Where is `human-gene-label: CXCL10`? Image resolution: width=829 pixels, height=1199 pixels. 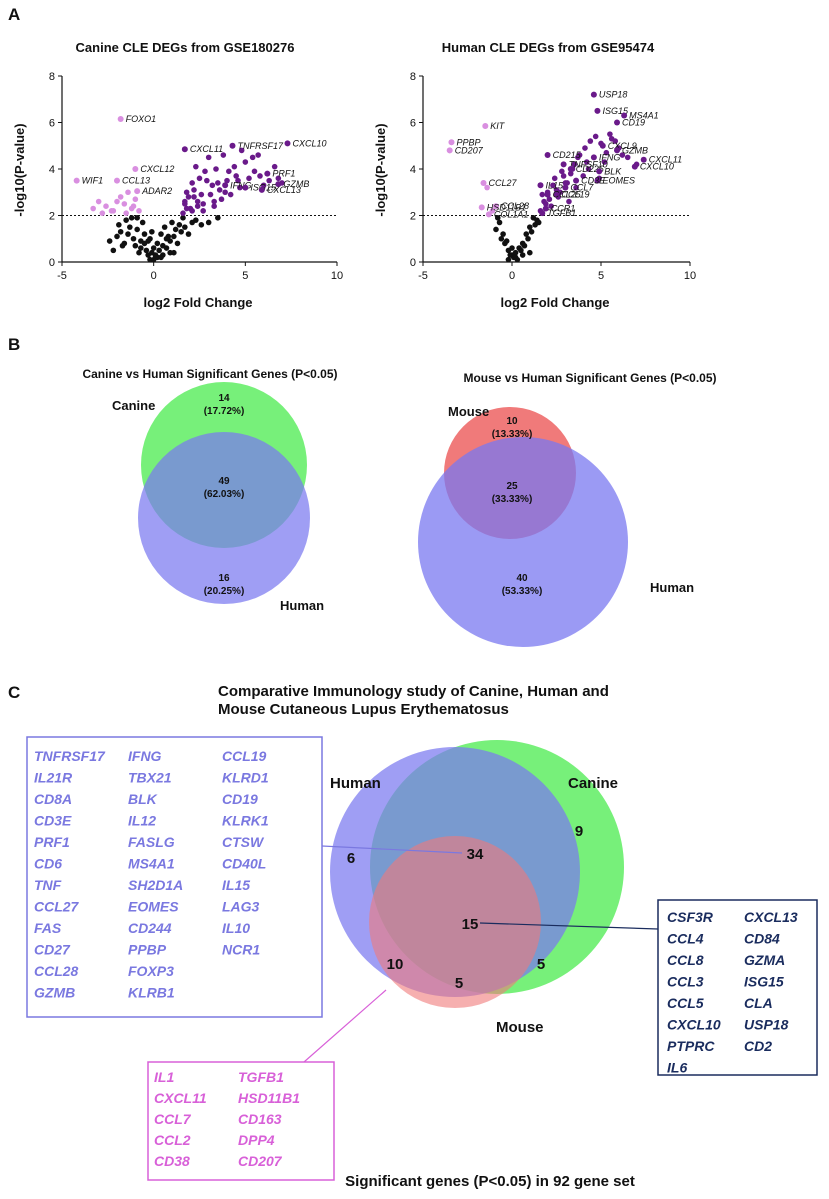
human-gene-label: CXCL10 is located at coordinates (657, 167).